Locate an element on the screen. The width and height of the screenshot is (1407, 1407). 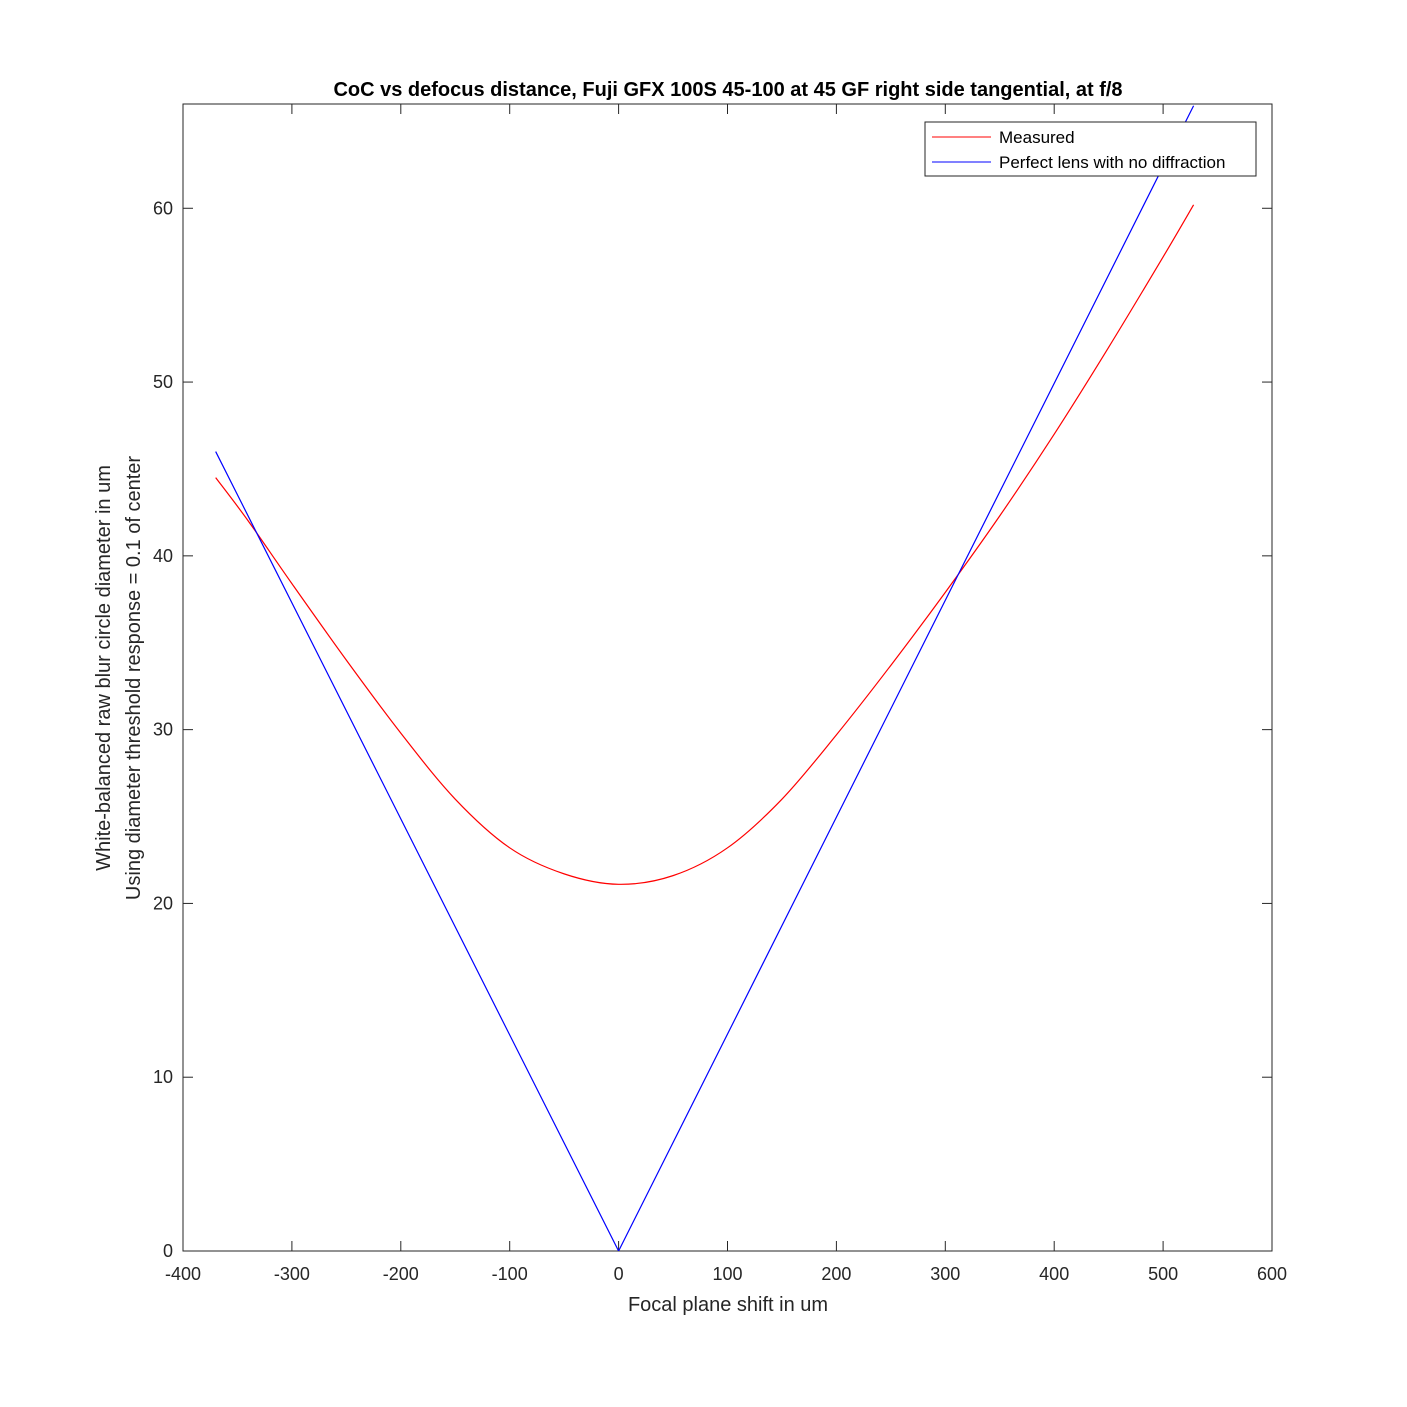
x-tick-label: 600 is located at coordinates (1272, 1274).